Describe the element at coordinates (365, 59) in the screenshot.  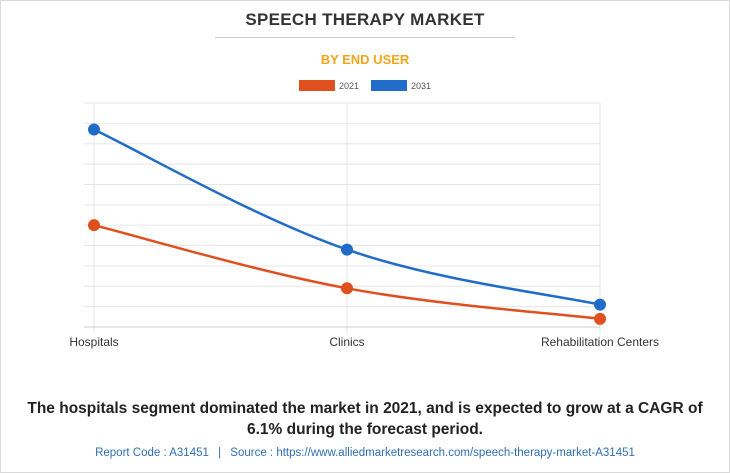
I see `chart-subtitle: BY END USER` at that location.